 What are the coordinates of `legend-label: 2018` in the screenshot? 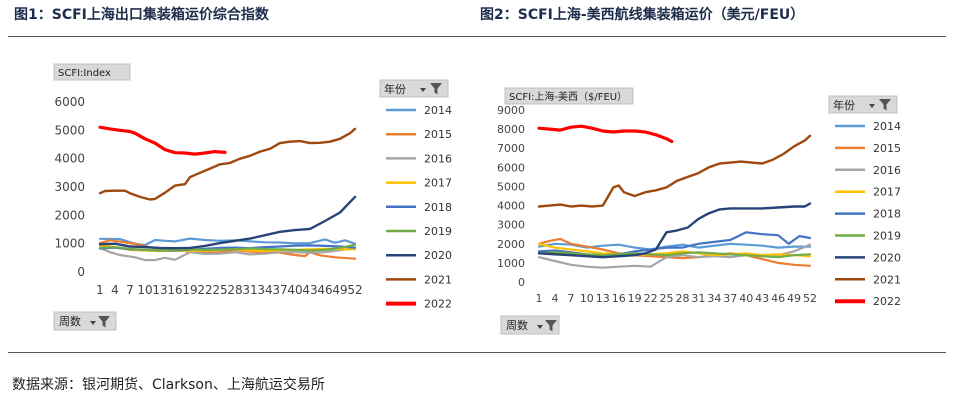 It's located at (887, 214).